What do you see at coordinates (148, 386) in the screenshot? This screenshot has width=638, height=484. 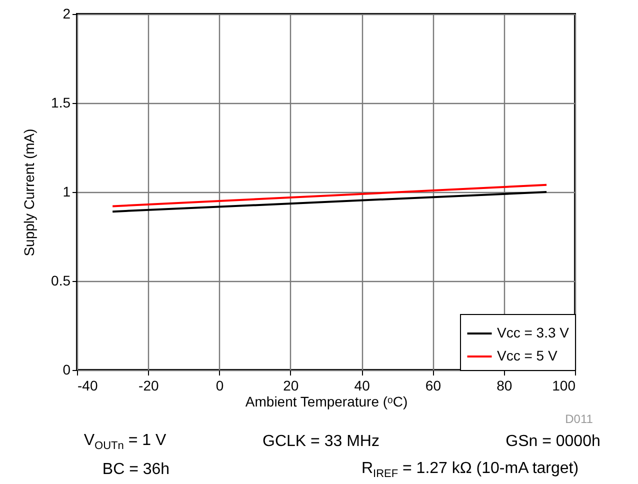 I see `x-tick-label: -20` at bounding box center [148, 386].